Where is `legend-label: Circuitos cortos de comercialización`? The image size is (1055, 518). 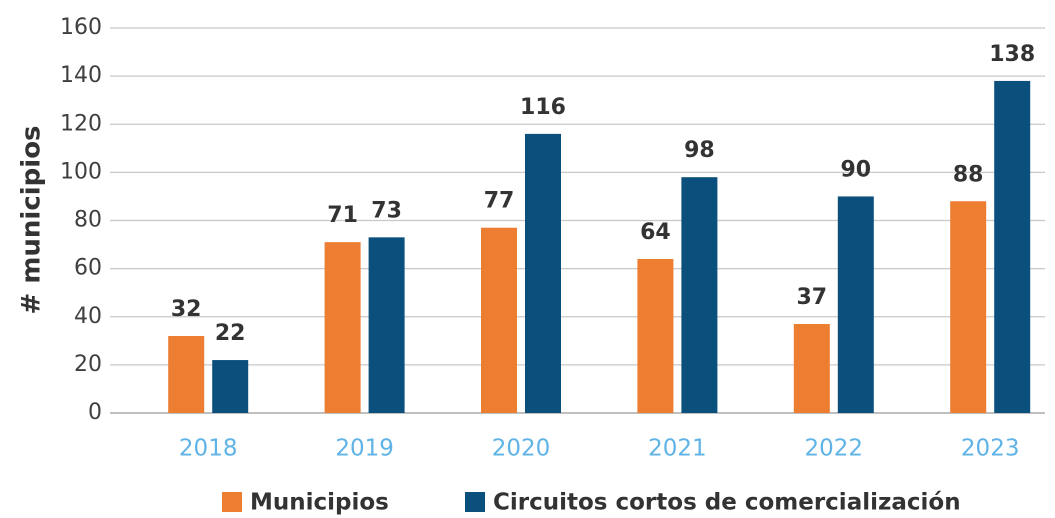
legend-label: Circuitos cortos de comercialización is located at coordinates (727, 503).